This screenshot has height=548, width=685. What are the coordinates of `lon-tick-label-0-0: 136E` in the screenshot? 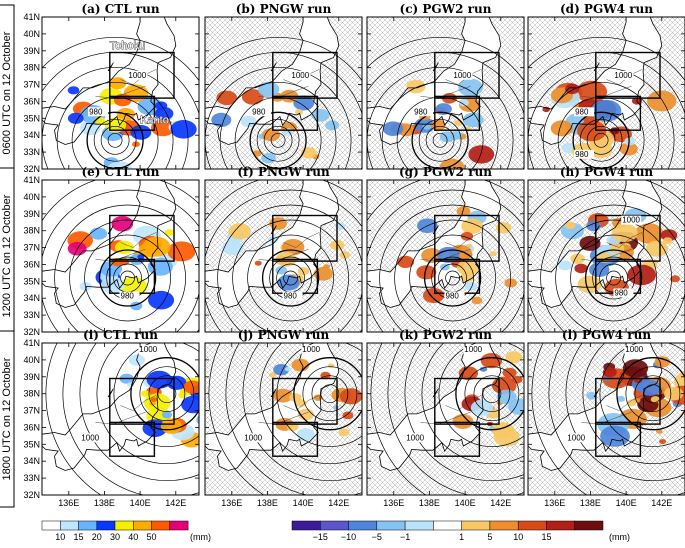 It's located at (68, 503).